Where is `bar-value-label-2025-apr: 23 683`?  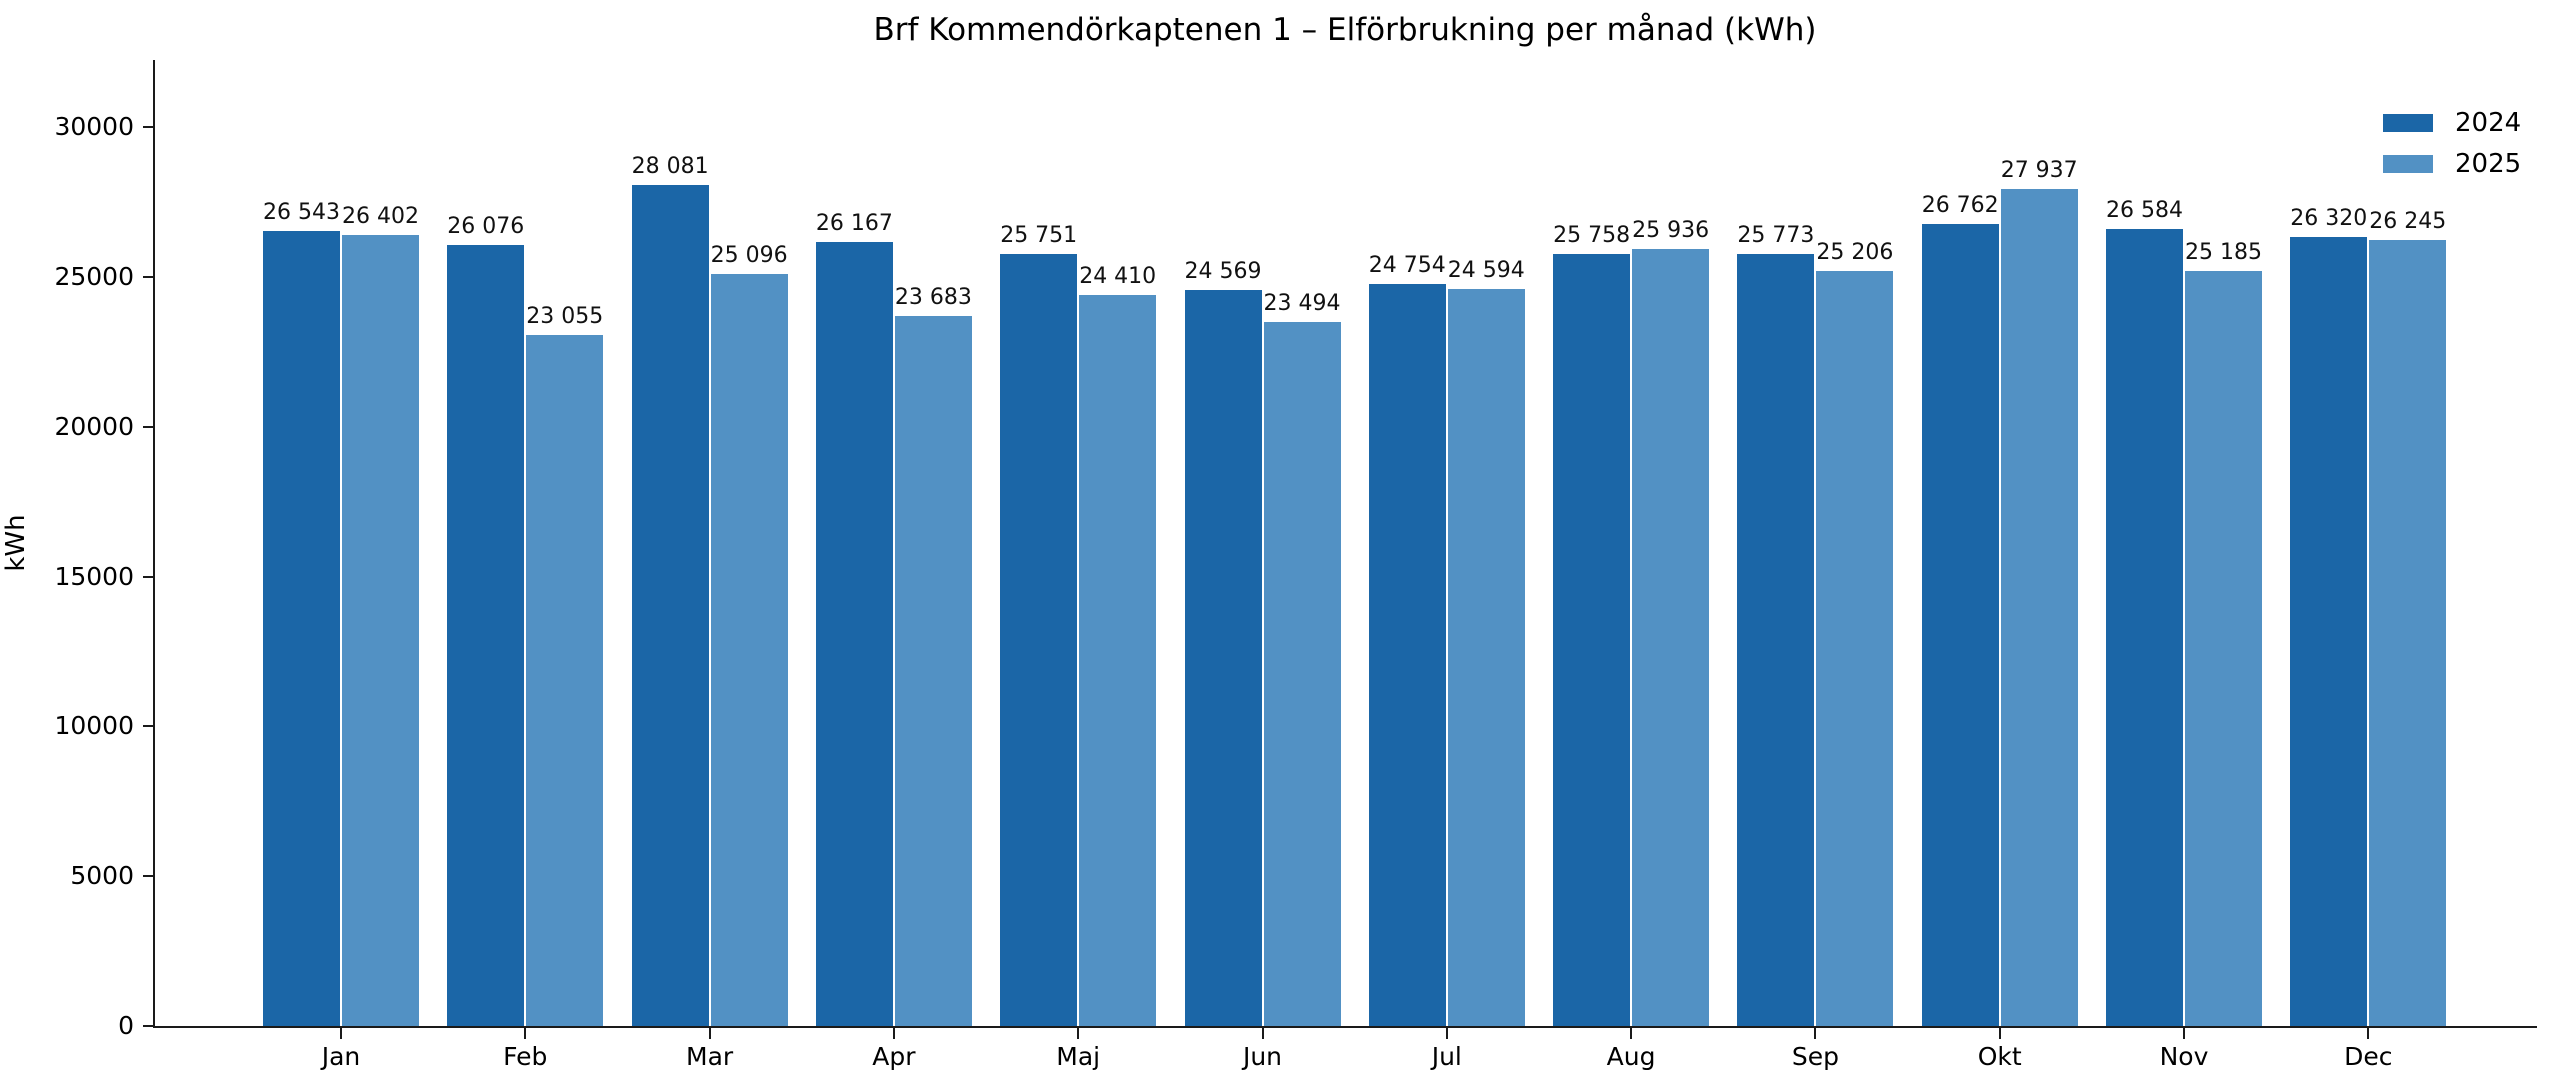
bar-value-label-2025-apr: 23 683 is located at coordinates (933, 298).